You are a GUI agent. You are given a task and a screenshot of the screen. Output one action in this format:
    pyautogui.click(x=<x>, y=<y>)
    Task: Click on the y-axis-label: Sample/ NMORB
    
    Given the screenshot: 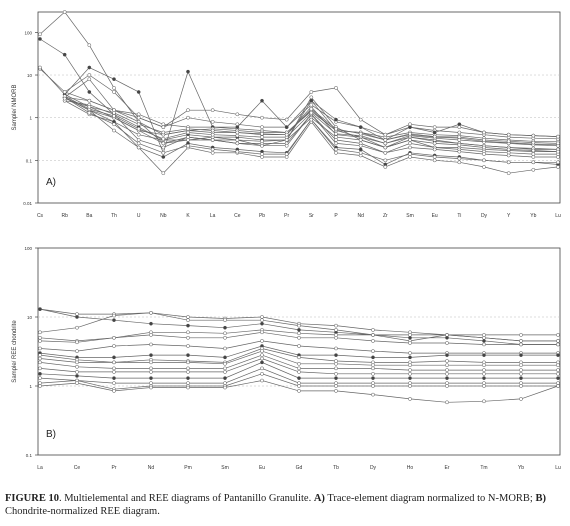 What is the action you would take?
    pyautogui.click(x=15, y=107)
    